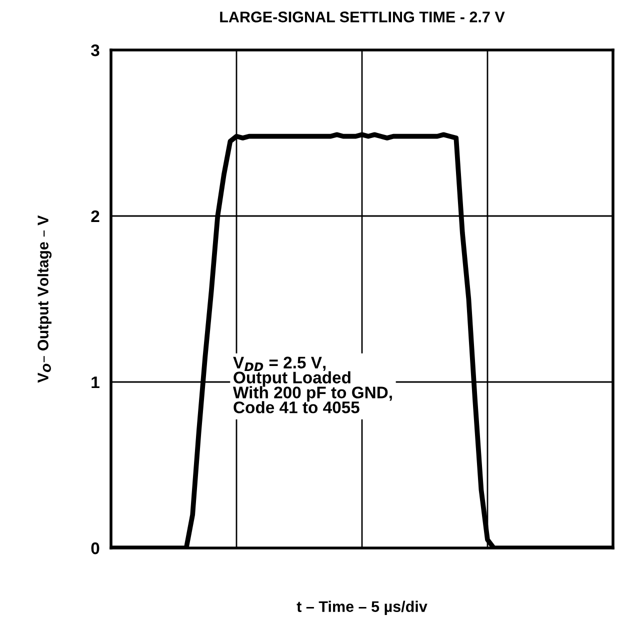 The height and width of the screenshot is (617, 618). Describe the element at coordinates (96, 382) in the screenshot. I see `y-tick-label: 1` at that location.